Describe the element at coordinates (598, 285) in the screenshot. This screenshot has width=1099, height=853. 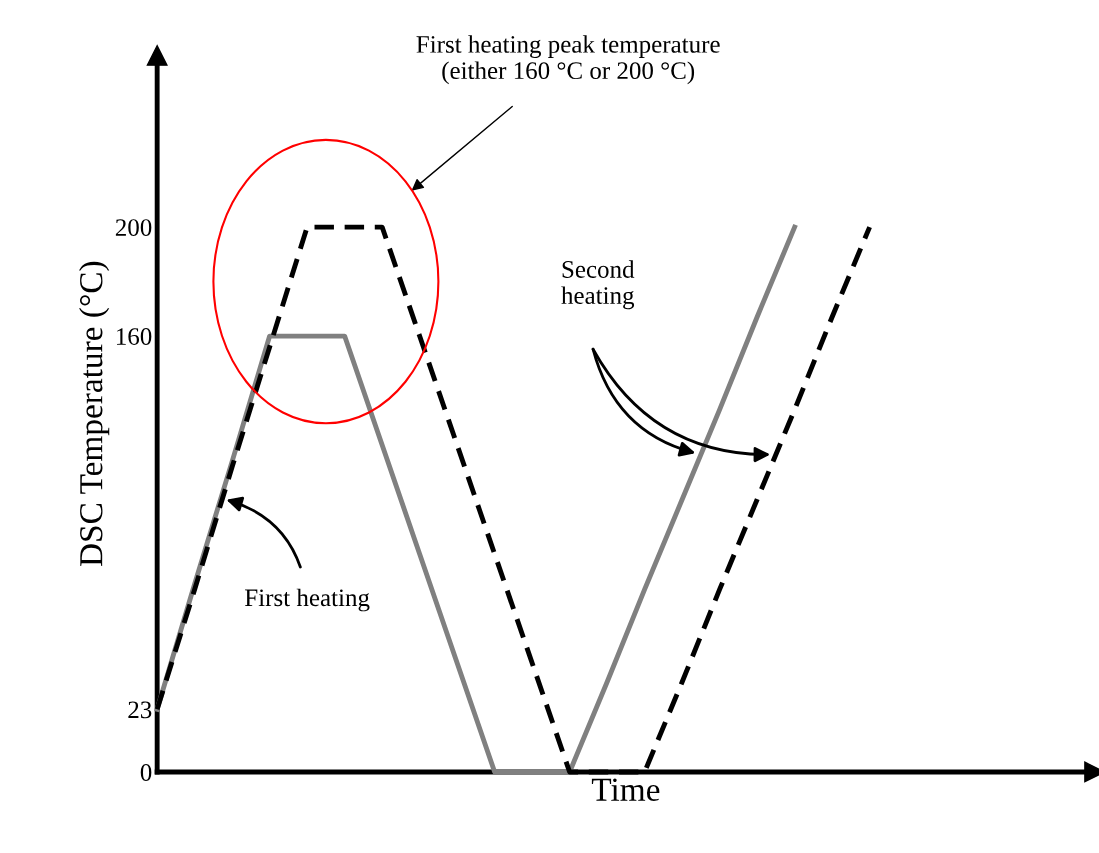
I see `annotation: Second heating` at that location.